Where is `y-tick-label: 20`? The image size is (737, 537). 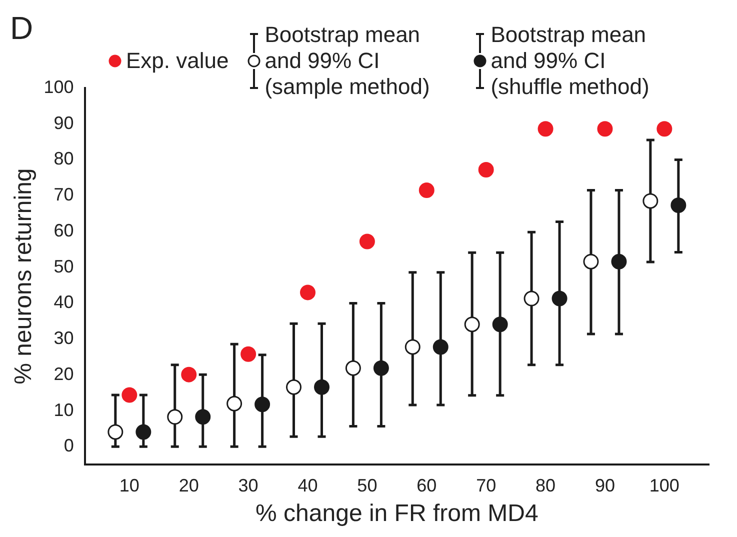 y-tick-label: 20 is located at coordinates (64, 374).